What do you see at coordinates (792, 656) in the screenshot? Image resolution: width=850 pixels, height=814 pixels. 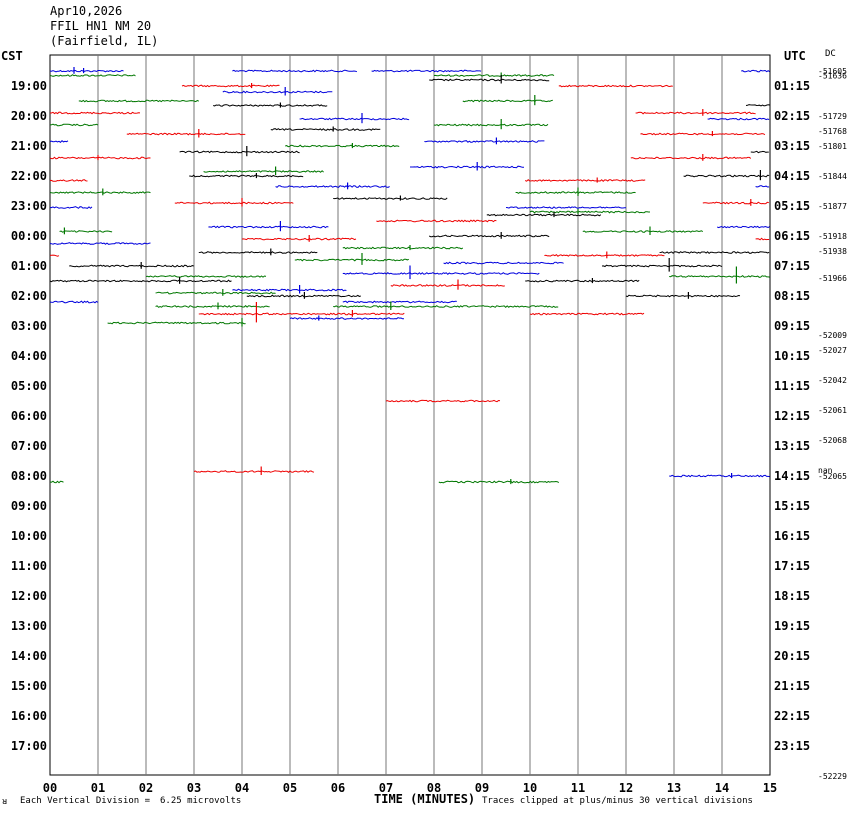 I see `utc-hour-label: 20:15` at bounding box center [792, 656].